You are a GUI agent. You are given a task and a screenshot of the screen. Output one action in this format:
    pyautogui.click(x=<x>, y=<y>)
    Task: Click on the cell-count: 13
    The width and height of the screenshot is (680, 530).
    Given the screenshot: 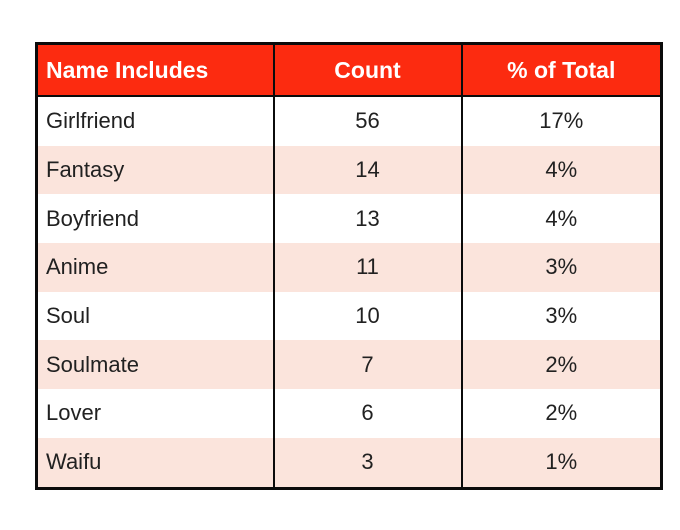 What is the action you would take?
    pyautogui.click(x=367, y=219)
    